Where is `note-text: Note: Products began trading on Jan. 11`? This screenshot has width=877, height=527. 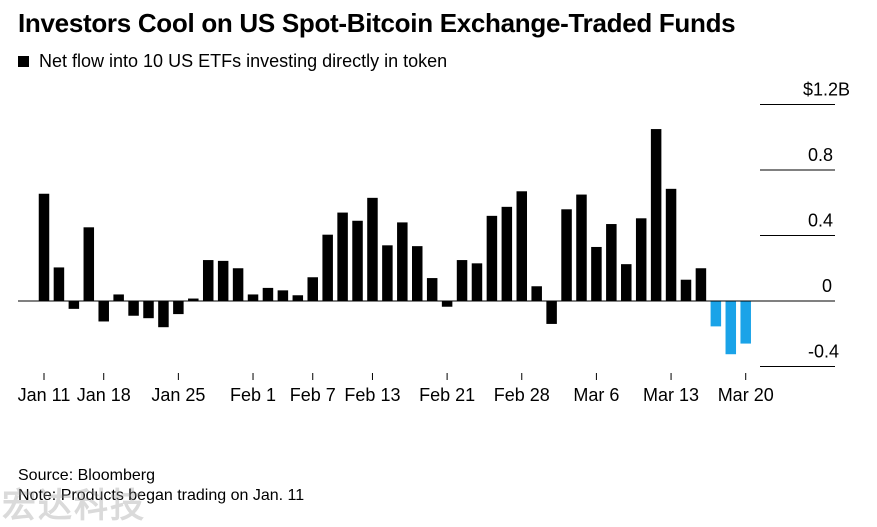
note-text: Note: Products began trading on Jan. 11 is located at coordinates (161, 495).